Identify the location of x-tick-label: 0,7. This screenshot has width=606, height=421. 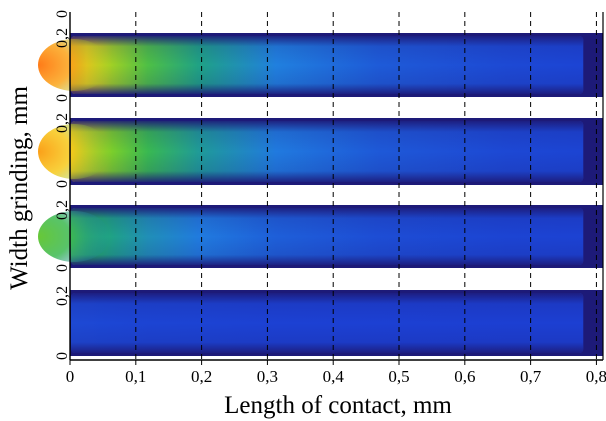
(531, 376).